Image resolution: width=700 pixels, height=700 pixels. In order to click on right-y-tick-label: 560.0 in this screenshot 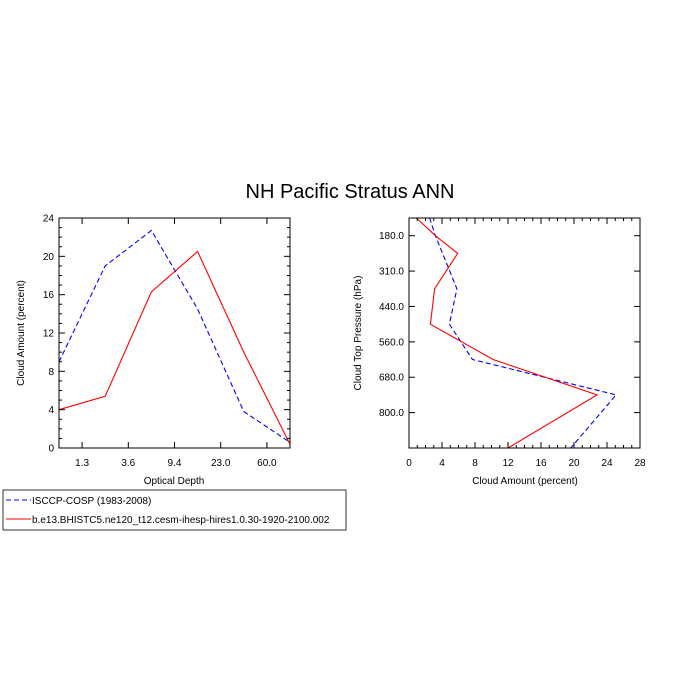, I will do `click(391, 342)`.